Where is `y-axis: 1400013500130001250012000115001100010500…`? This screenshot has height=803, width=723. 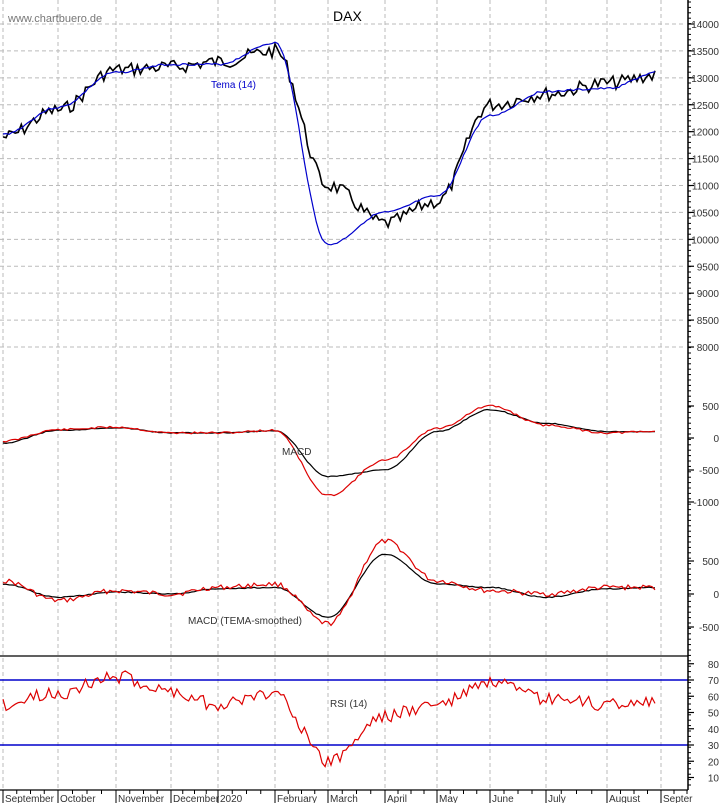
y-axis: 1400013500130001250012000115001100010500… is located at coordinates (703, 395).